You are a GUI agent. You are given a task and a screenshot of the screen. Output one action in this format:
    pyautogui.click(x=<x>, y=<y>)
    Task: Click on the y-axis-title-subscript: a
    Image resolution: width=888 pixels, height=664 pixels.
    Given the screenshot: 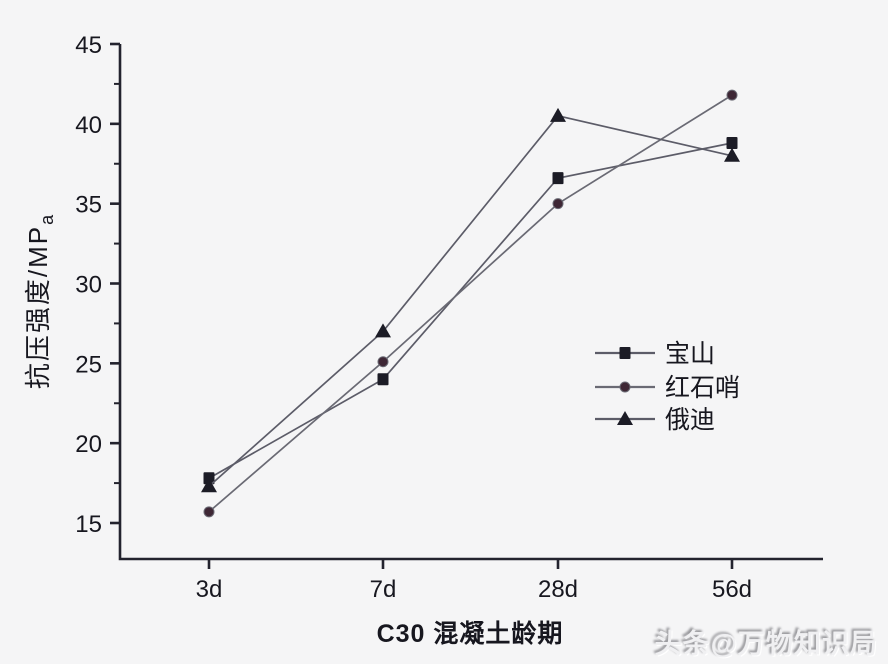 What is the action you would take?
    pyautogui.click(x=47, y=219)
    